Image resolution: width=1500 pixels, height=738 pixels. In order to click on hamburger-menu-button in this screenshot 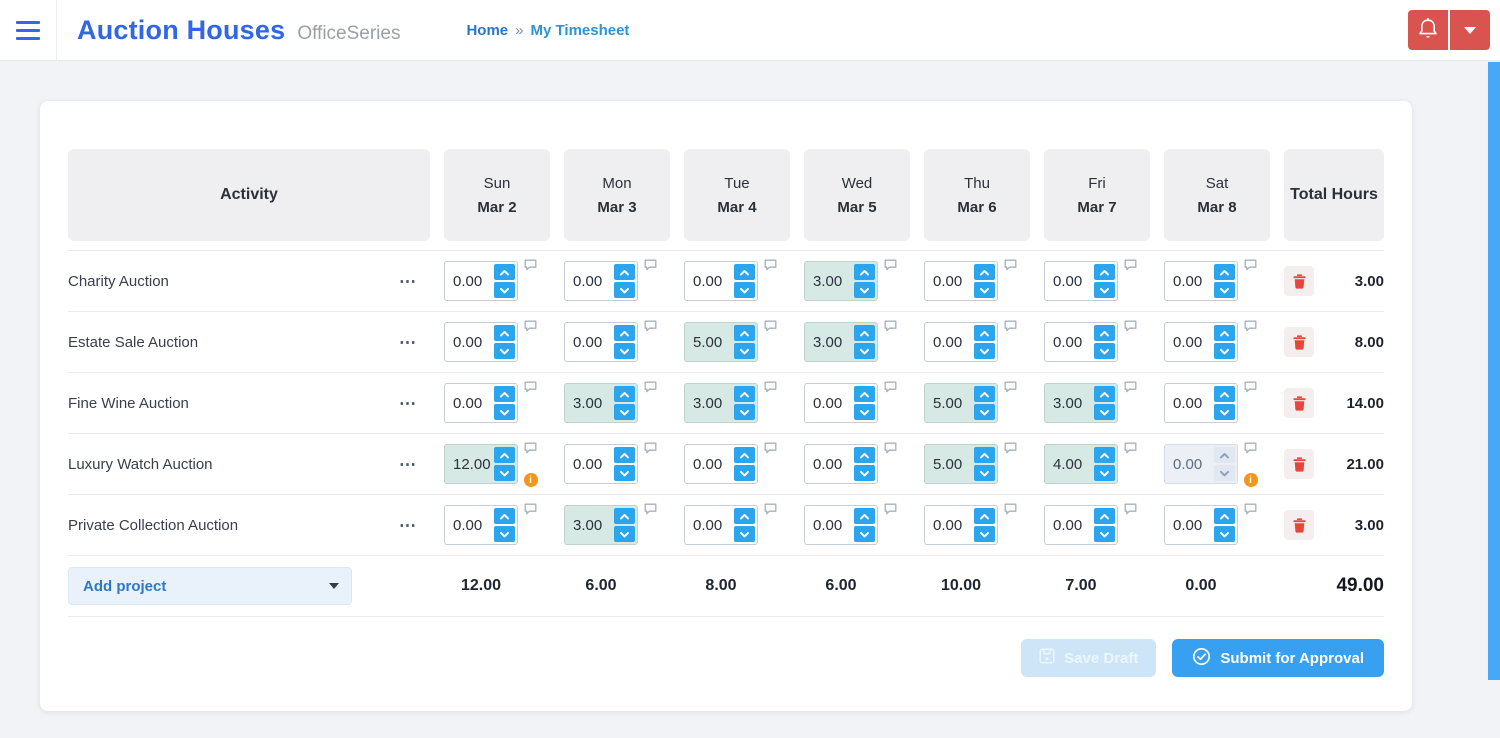, I will do `click(28, 30)`.